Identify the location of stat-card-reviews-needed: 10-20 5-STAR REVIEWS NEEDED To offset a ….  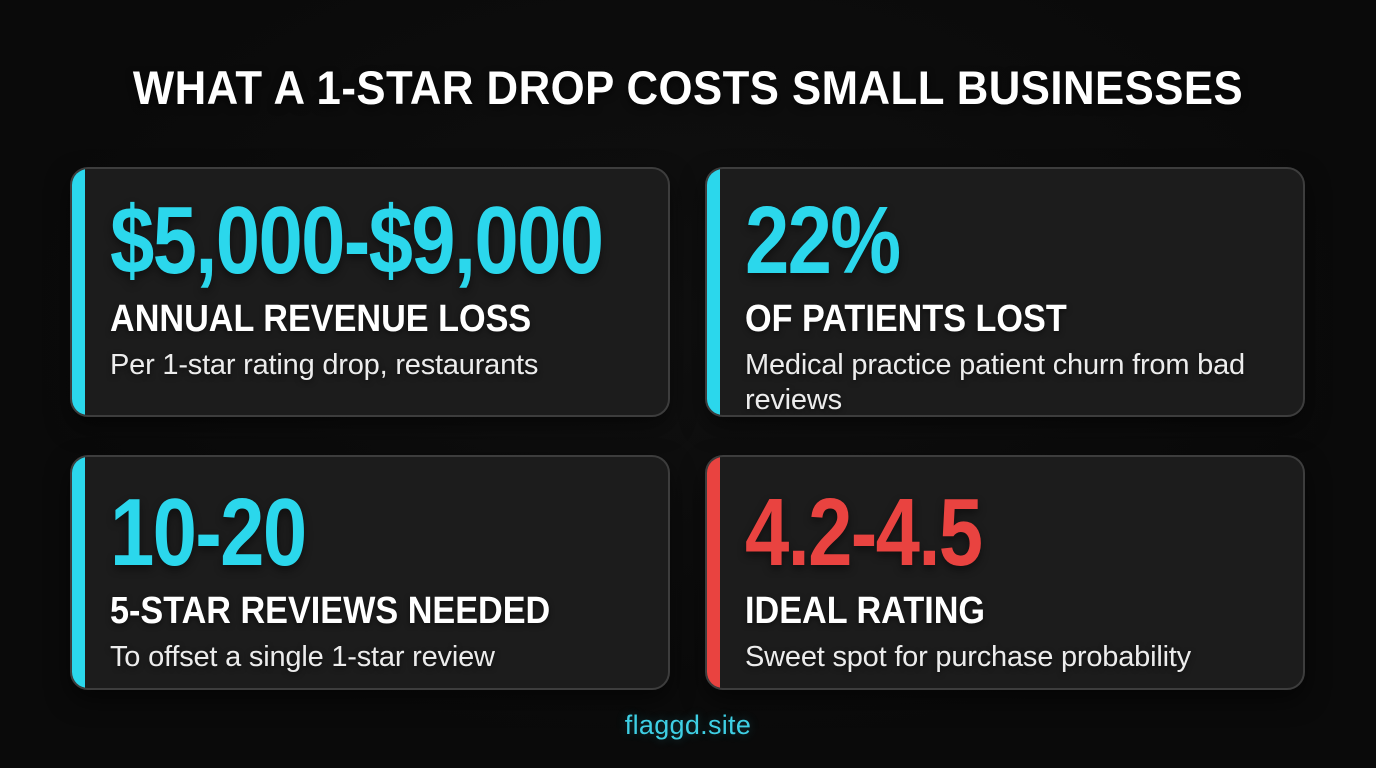
(370, 572).